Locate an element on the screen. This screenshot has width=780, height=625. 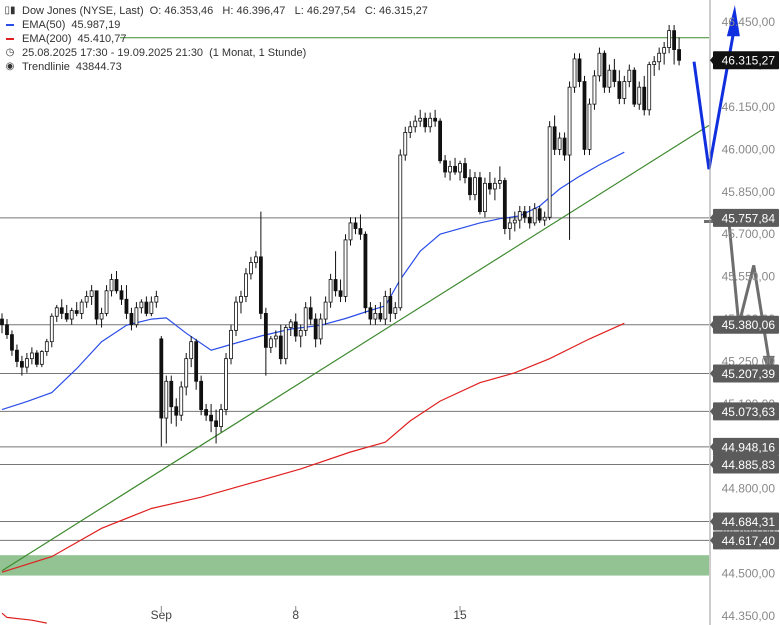
legend-ema50-row: EMA(50) 45.987,19 is located at coordinates (216, 25).